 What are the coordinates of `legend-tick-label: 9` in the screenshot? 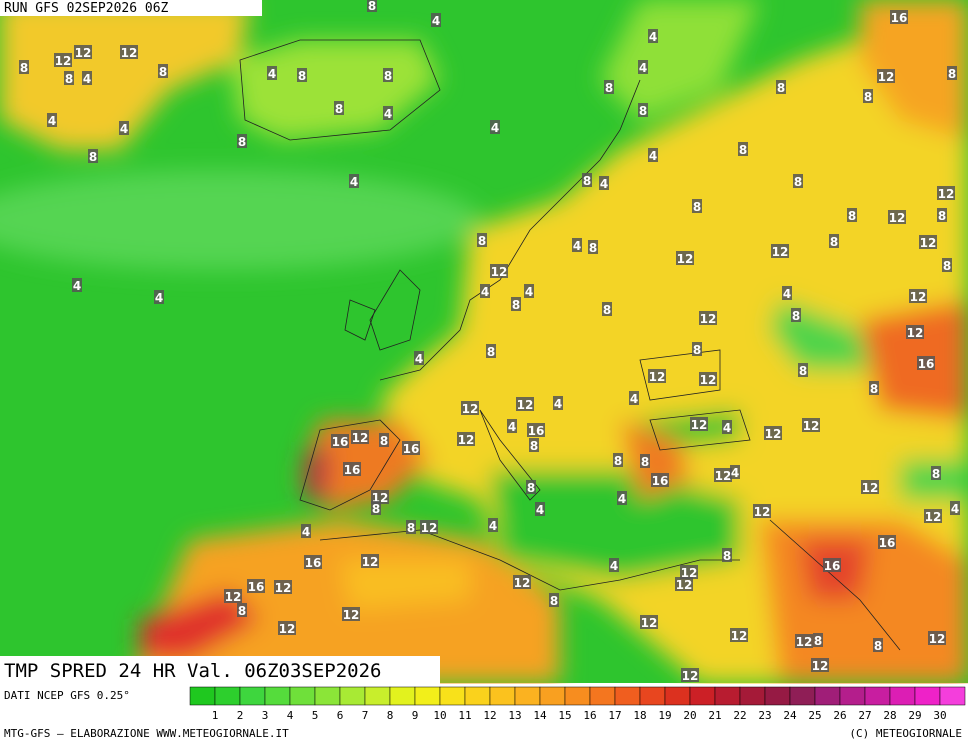 It's located at (415, 715).